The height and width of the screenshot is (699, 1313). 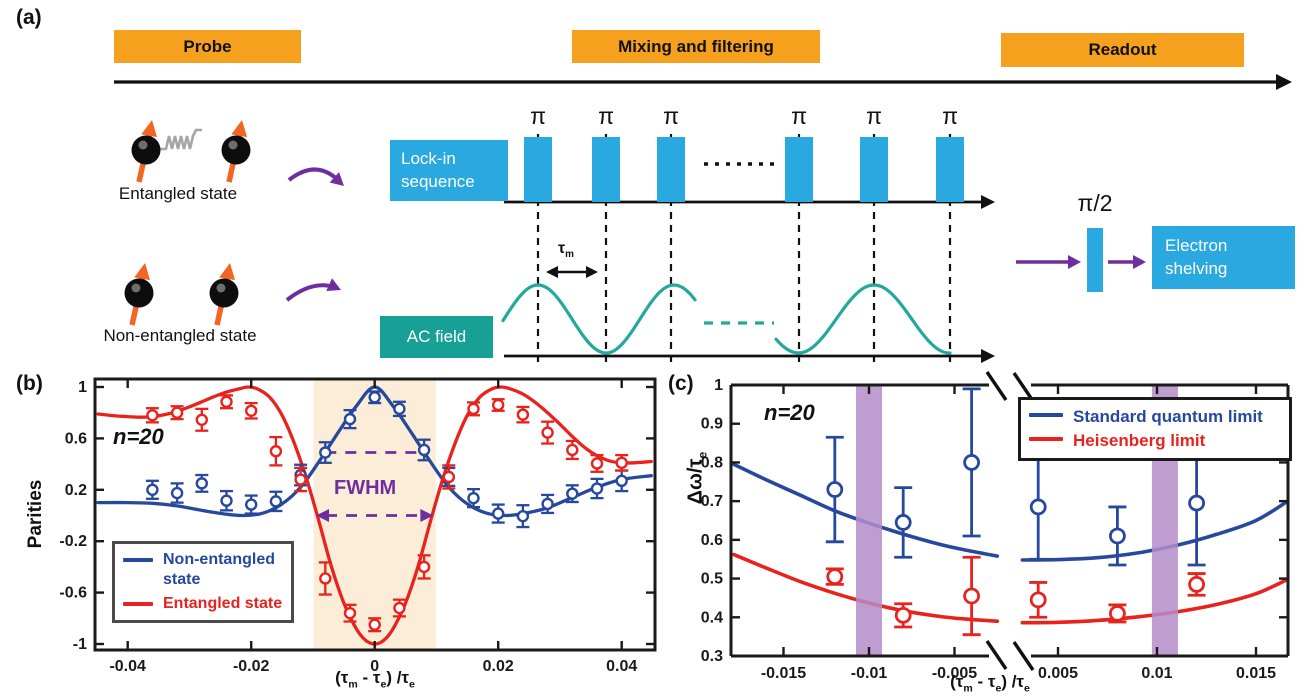 I want to click on electron-line2: shelving, so click(x=1196, y=268).